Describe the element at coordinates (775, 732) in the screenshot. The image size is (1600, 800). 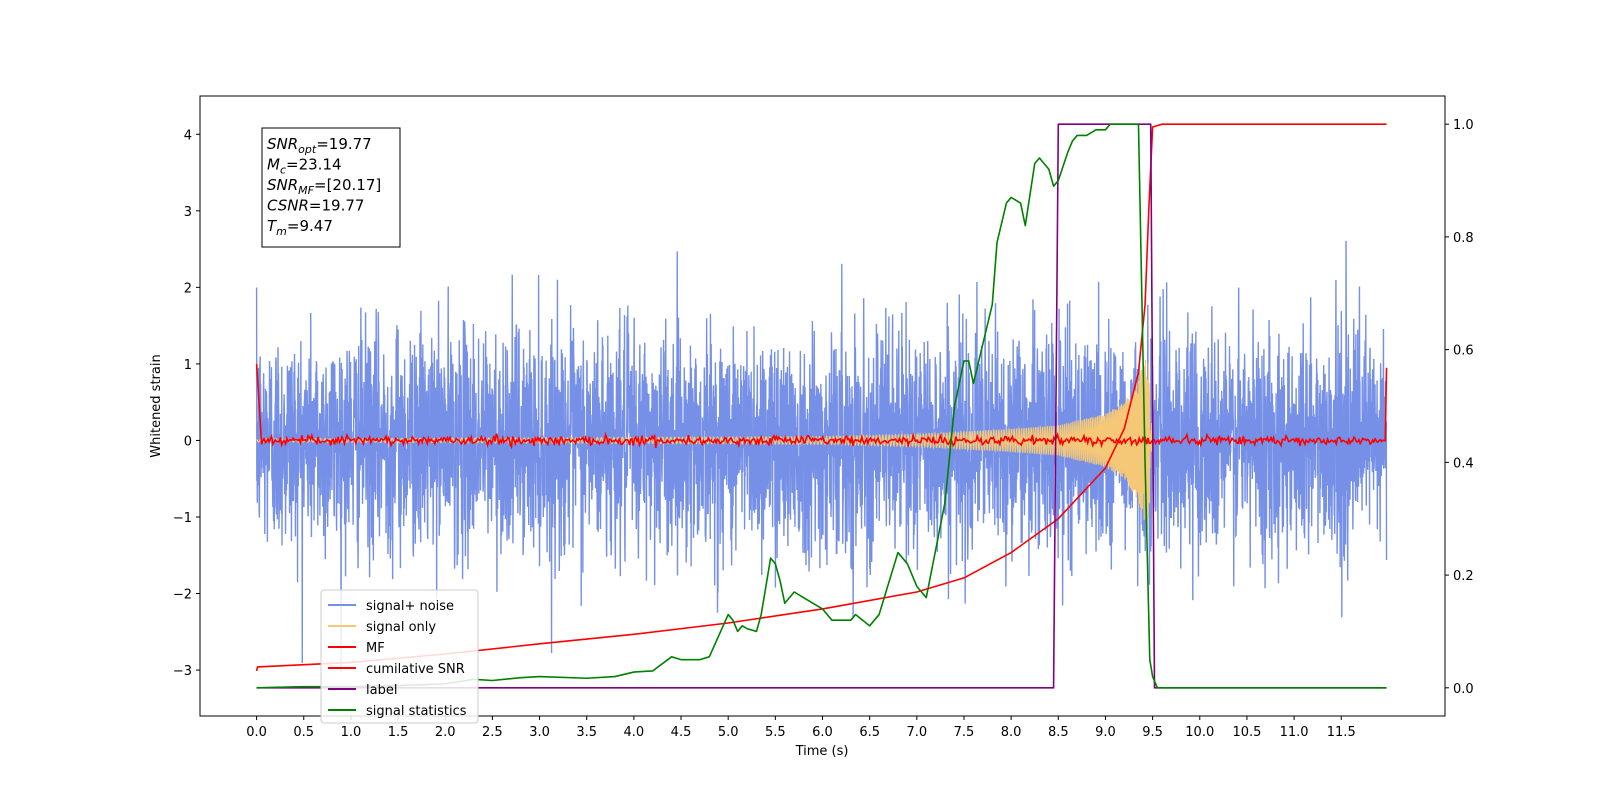
I see `x-tick-label: 5.5` at that location.